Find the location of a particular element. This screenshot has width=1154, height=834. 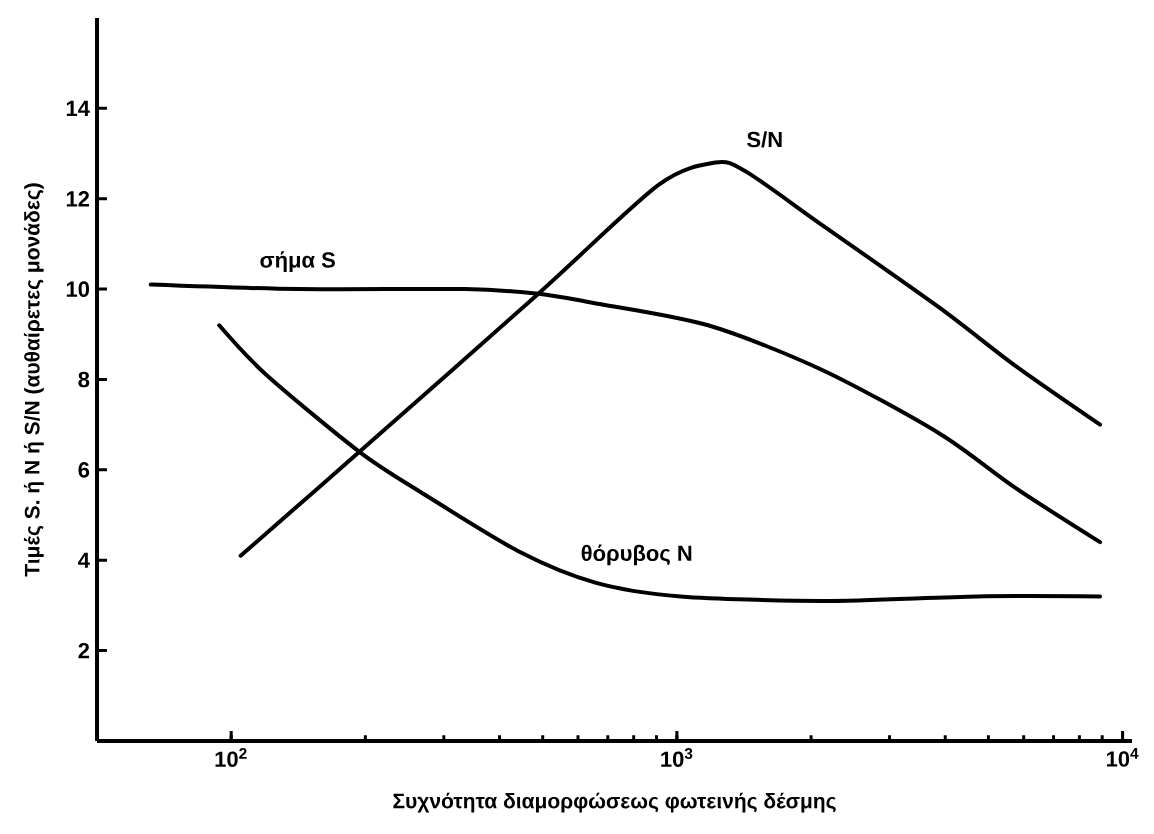

y-tick-label: 8 is located at coordinates (84, 379).